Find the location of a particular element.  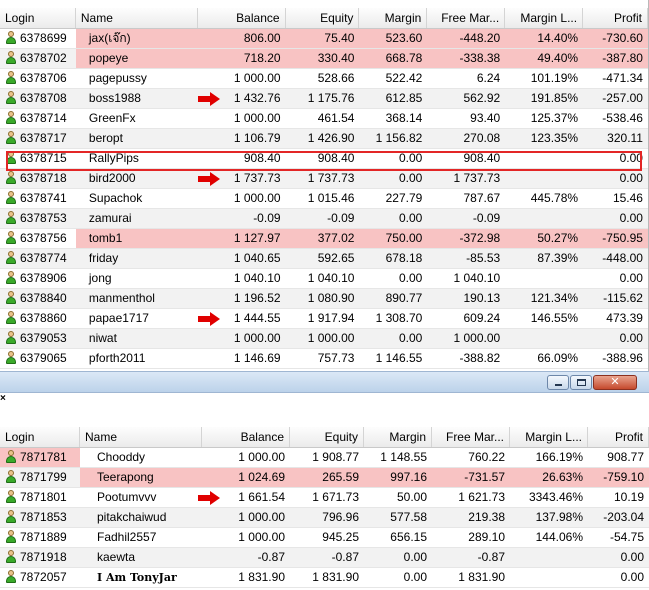

cell-free-margin-col: -388.82 is located at coordinates (480, 358).